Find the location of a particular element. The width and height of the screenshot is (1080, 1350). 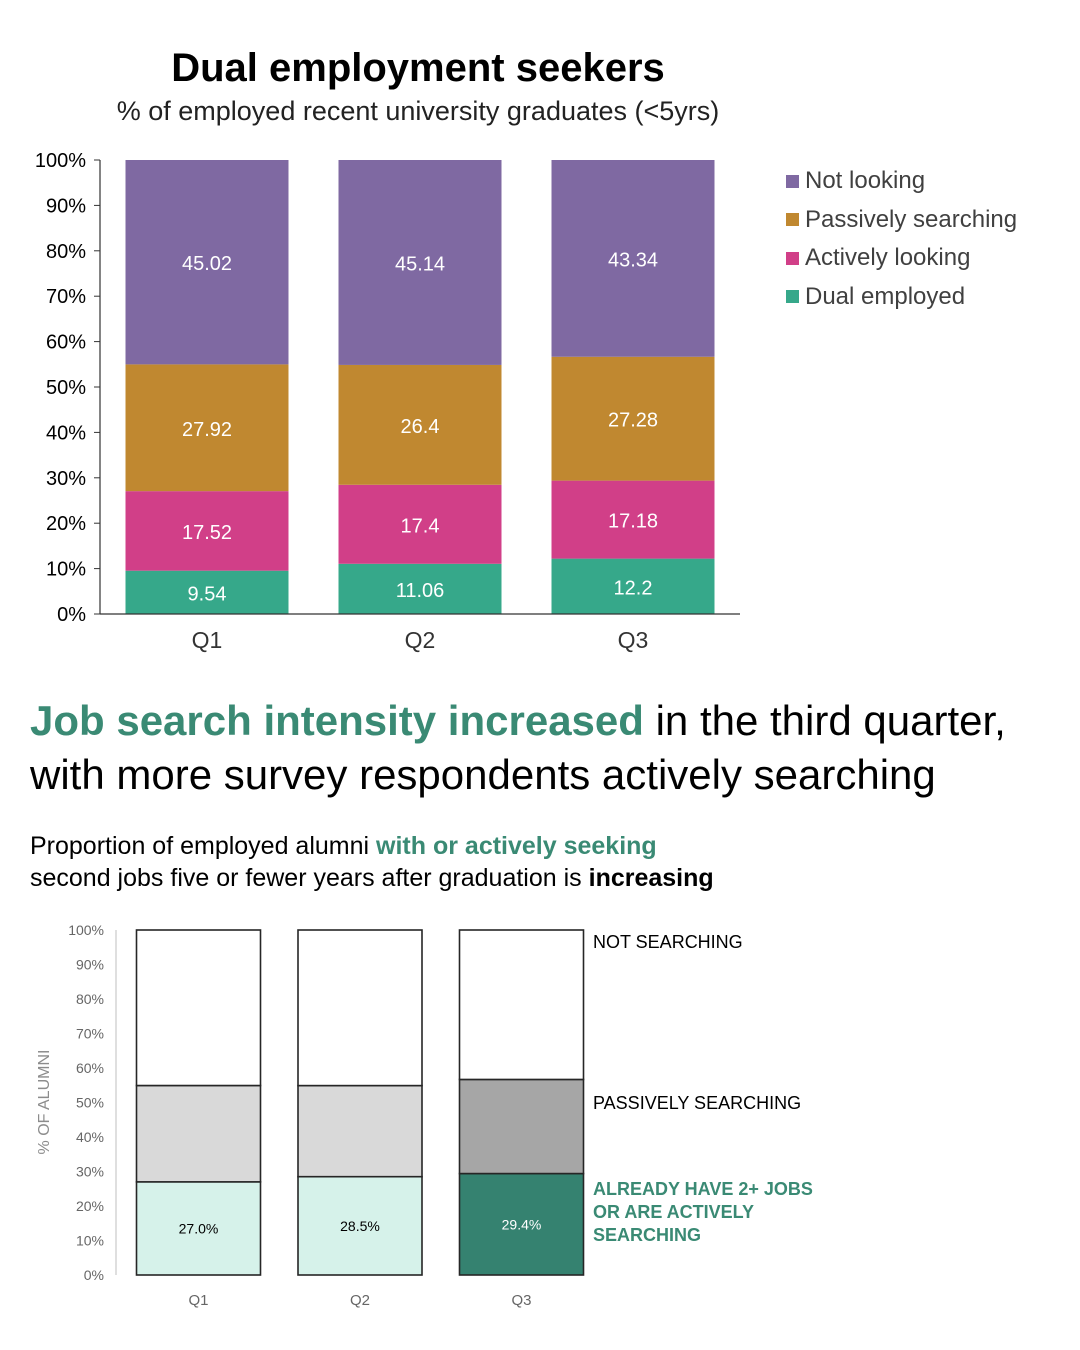

subhead-accent: with or actively seeking is located at coordinates (516, 846).